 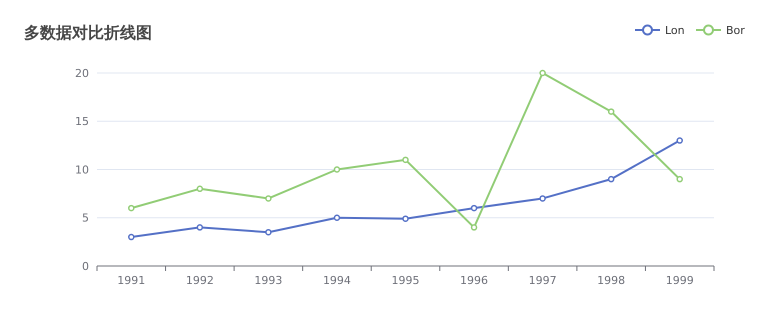 I want to click on legend-label: Lon, so click(x=675, y=30).